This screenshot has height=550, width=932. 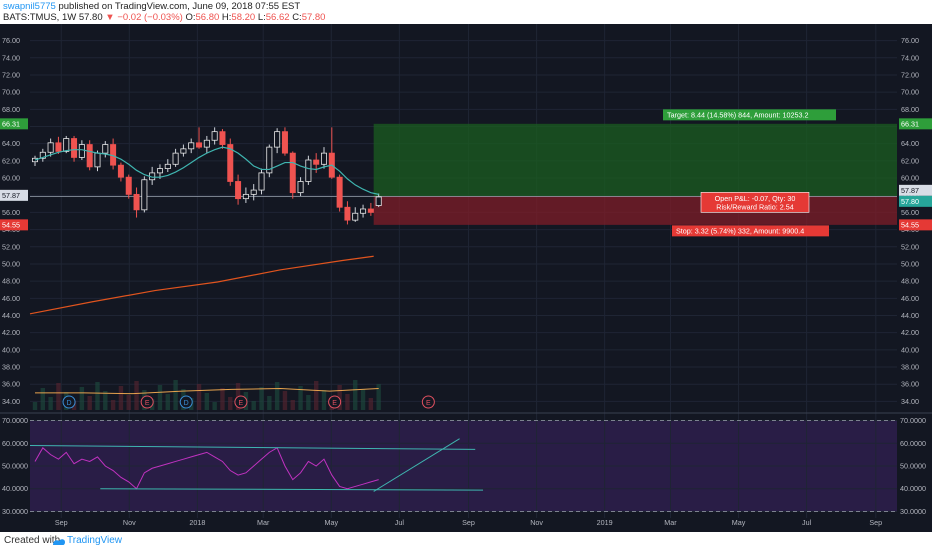 What do you see at coordinates (261, 17) in the screenshot?
I see `low-label: L:` at bounding box center [261, 17].